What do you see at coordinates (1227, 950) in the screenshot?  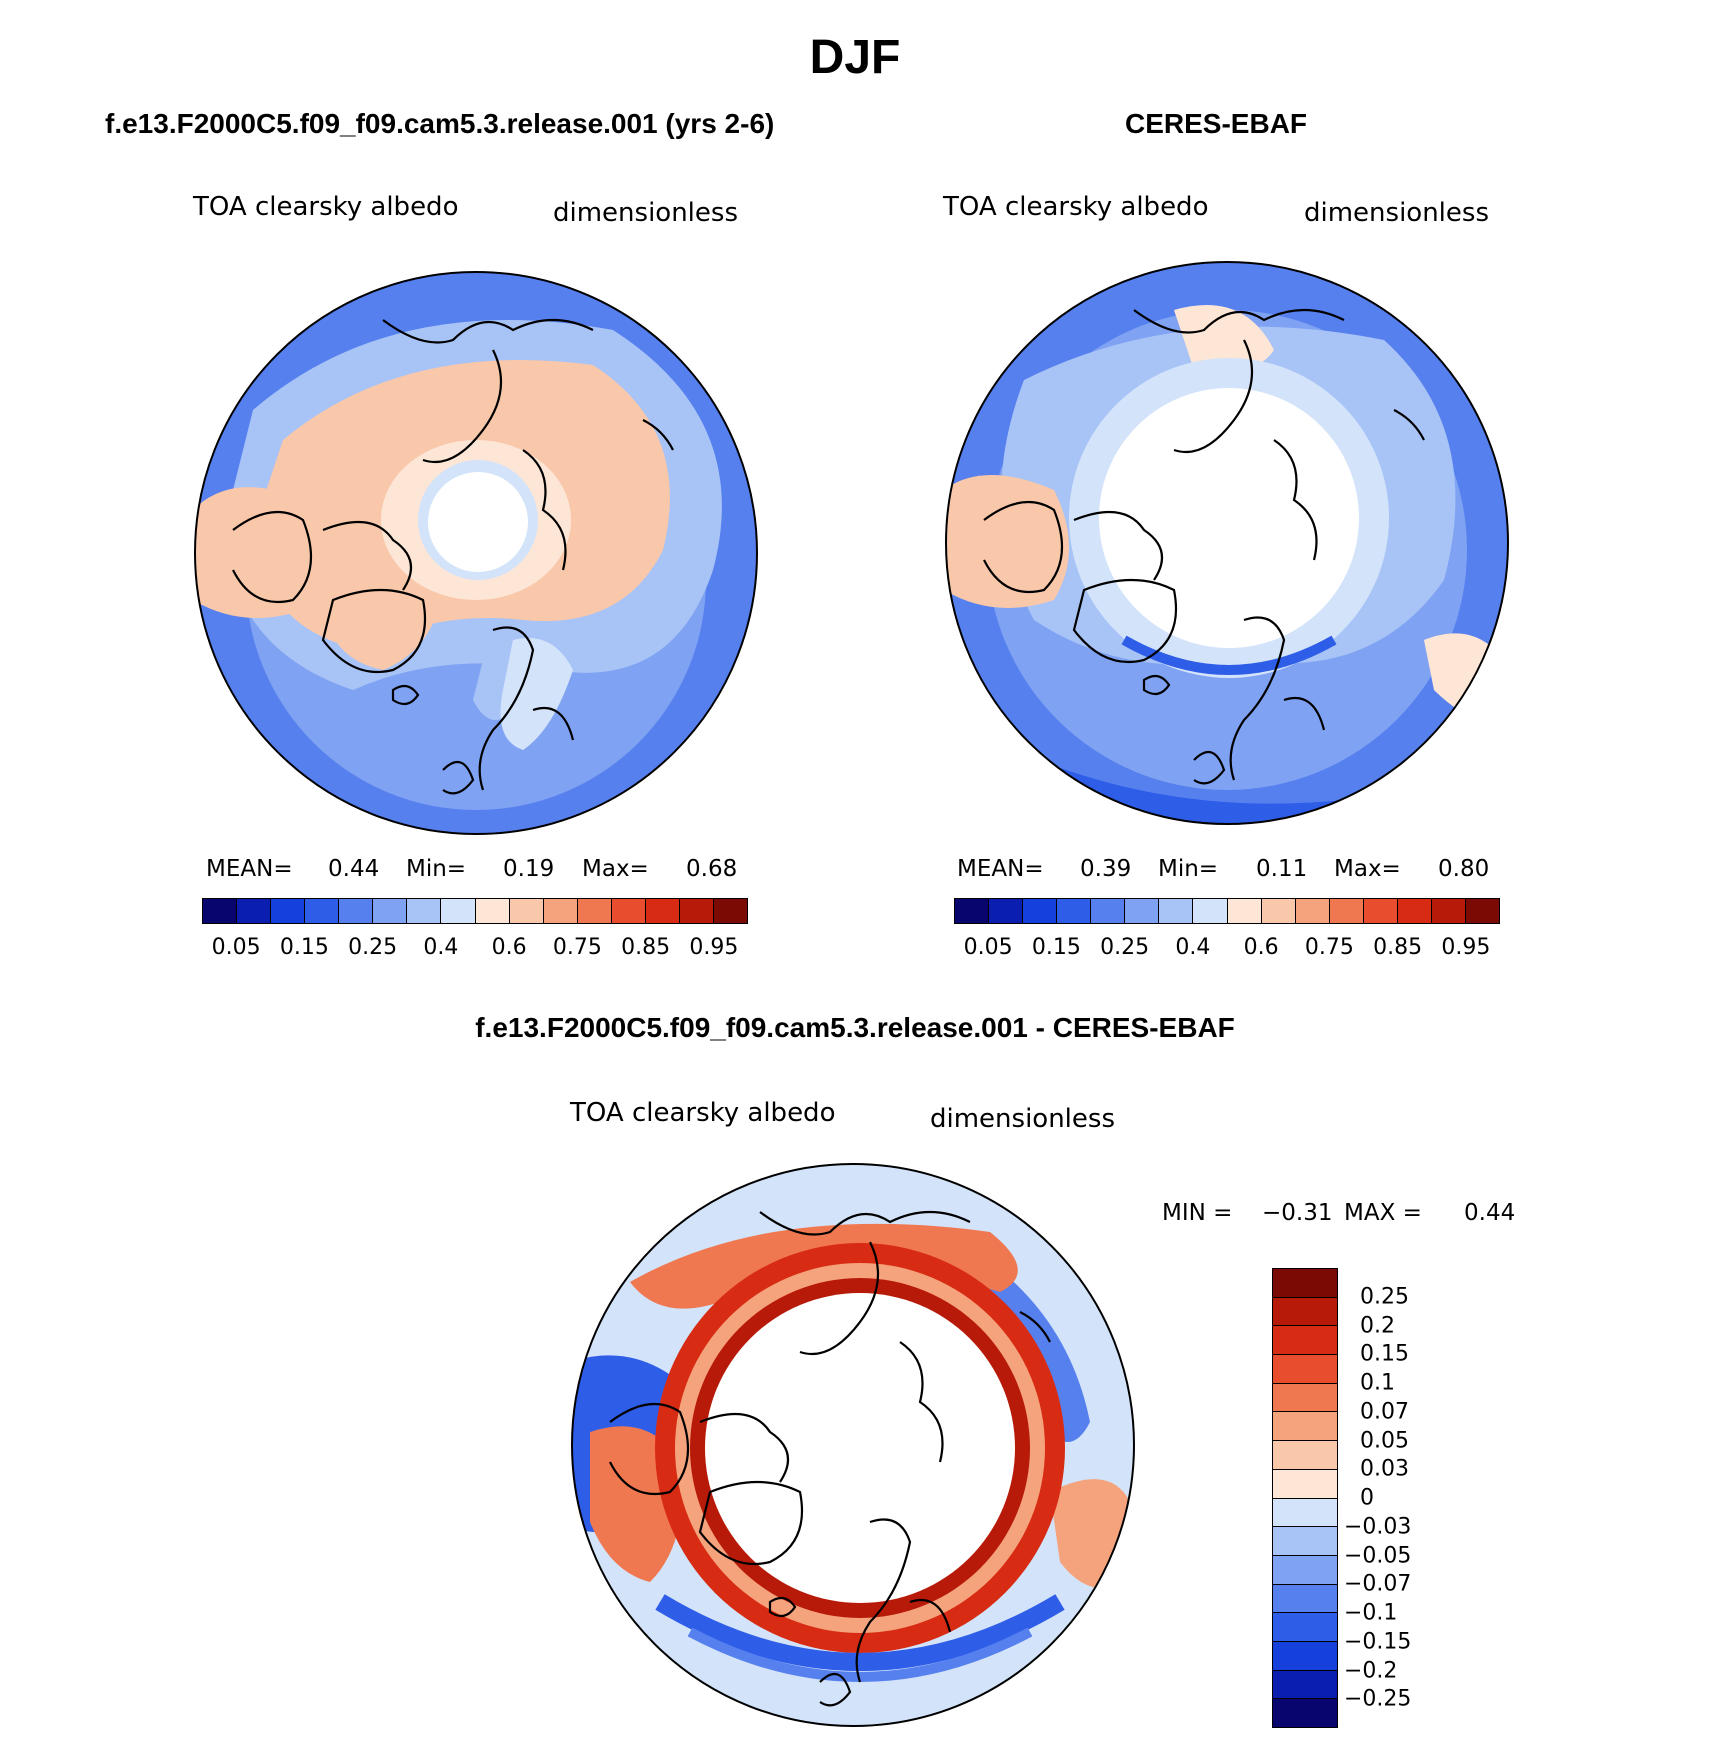 I see `obs-colorbar-labels: 0.05 0.15 0.25 0.4 0.6 0.75 0.85 0.95` at bounding box center [1227, 950].